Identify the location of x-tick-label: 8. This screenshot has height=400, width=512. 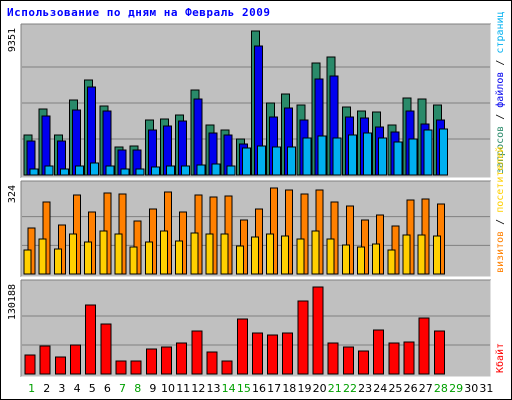
(137, 388).